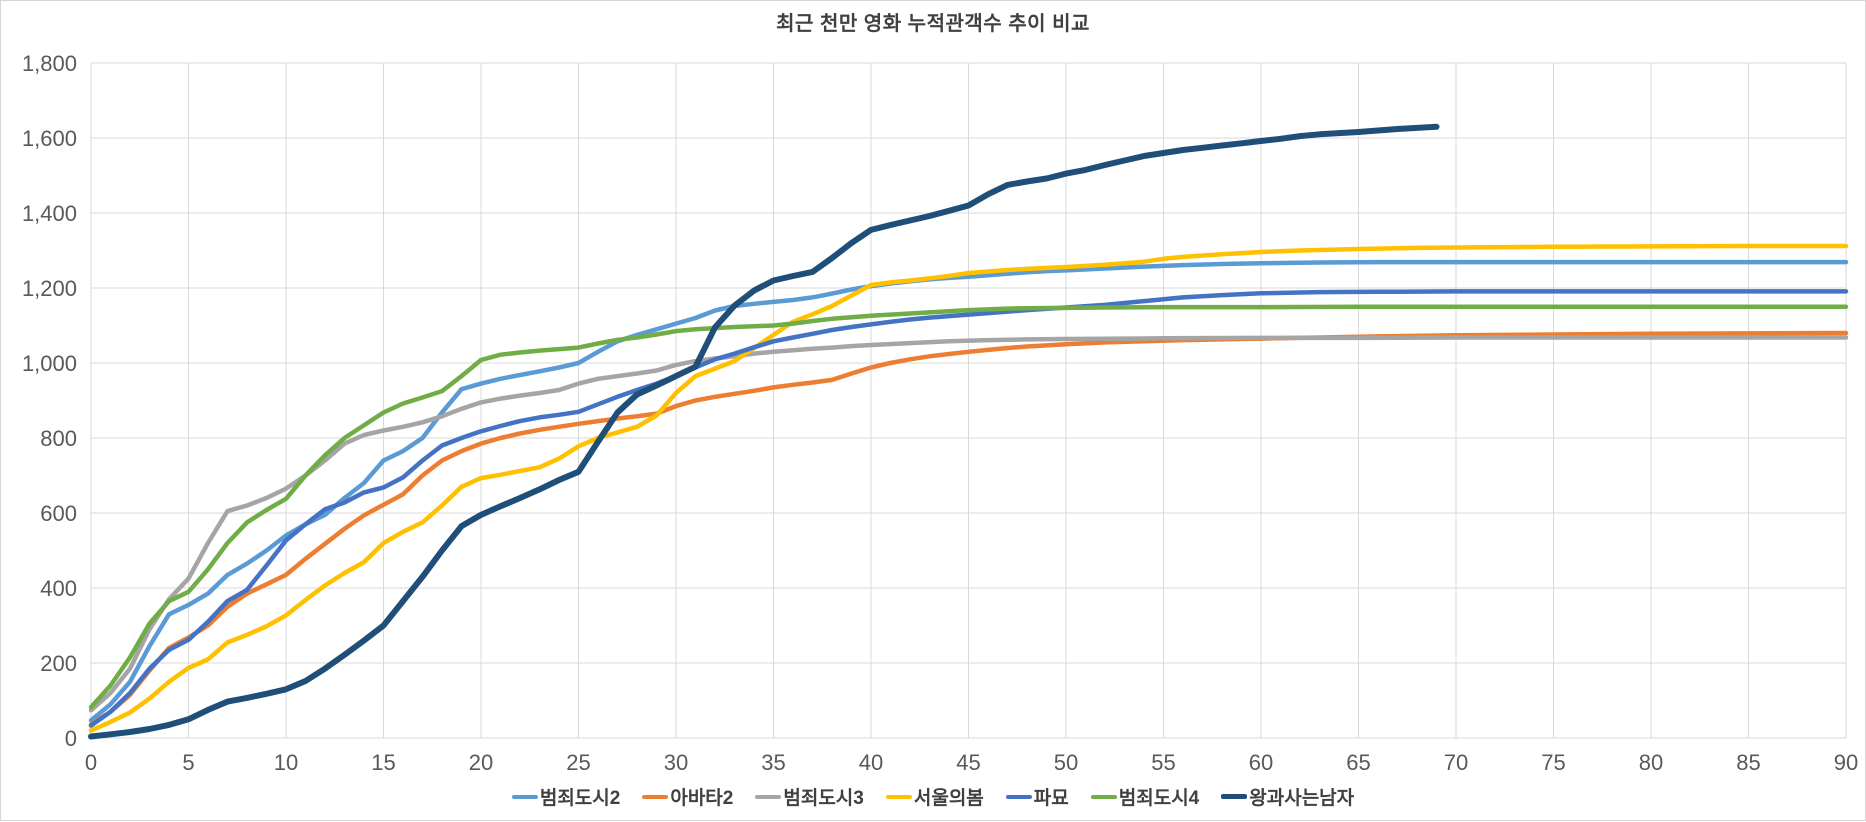  What do you see at coordinates (49, 401) in the screenshot?
I see `y-axis-labels: 0 200 400 600 800 1,000 1,200 1,400 1,600 1,800` at bounding box center [49, 401].